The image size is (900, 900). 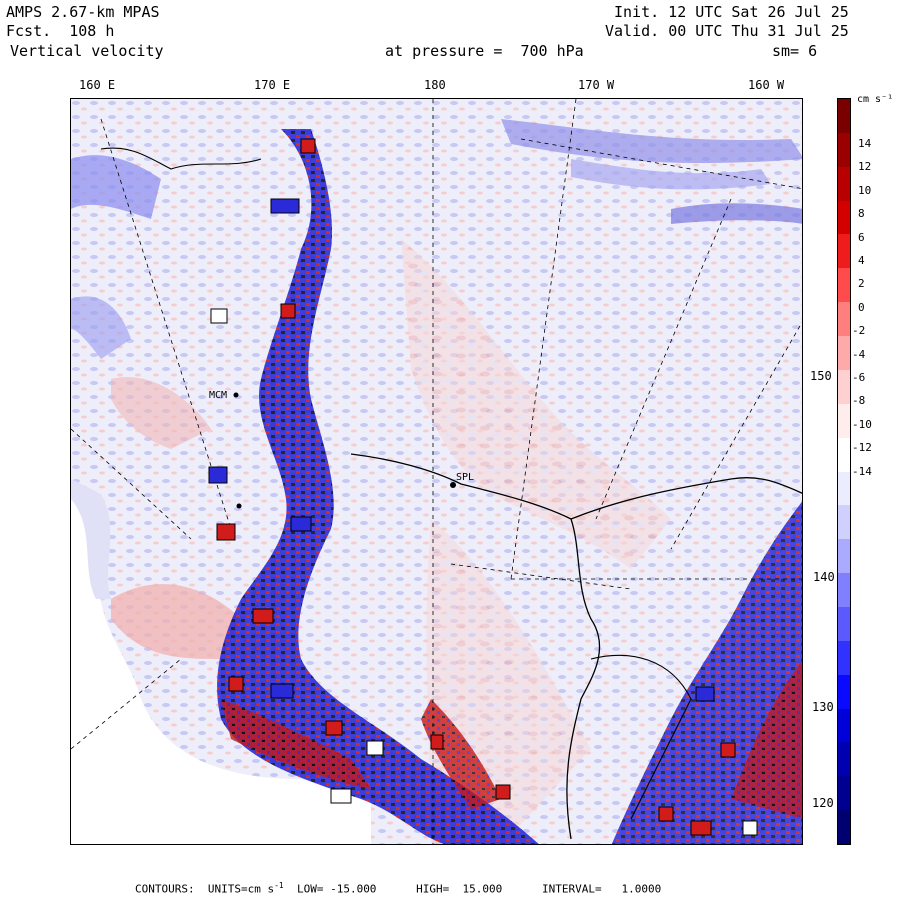 What do you see at coordinates (727, 31) in the screenshot?
I see `valid-time: Valid. 00 UTC Thu 31 Jul 25` at bounding box center [727, 31].